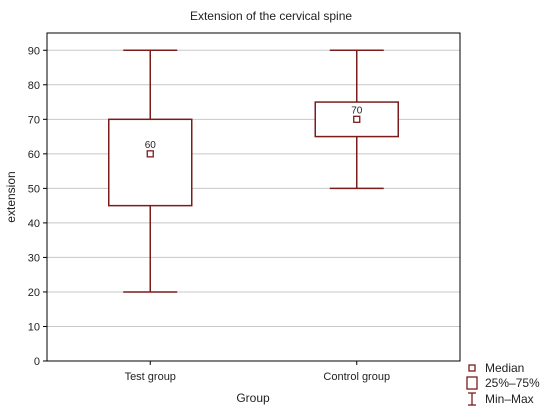 The height and width of the screenshot is (413, 550). Describe the element at coordinates (150, 377) in the screenshot. I see `x-tick-label: Test group` at that location.